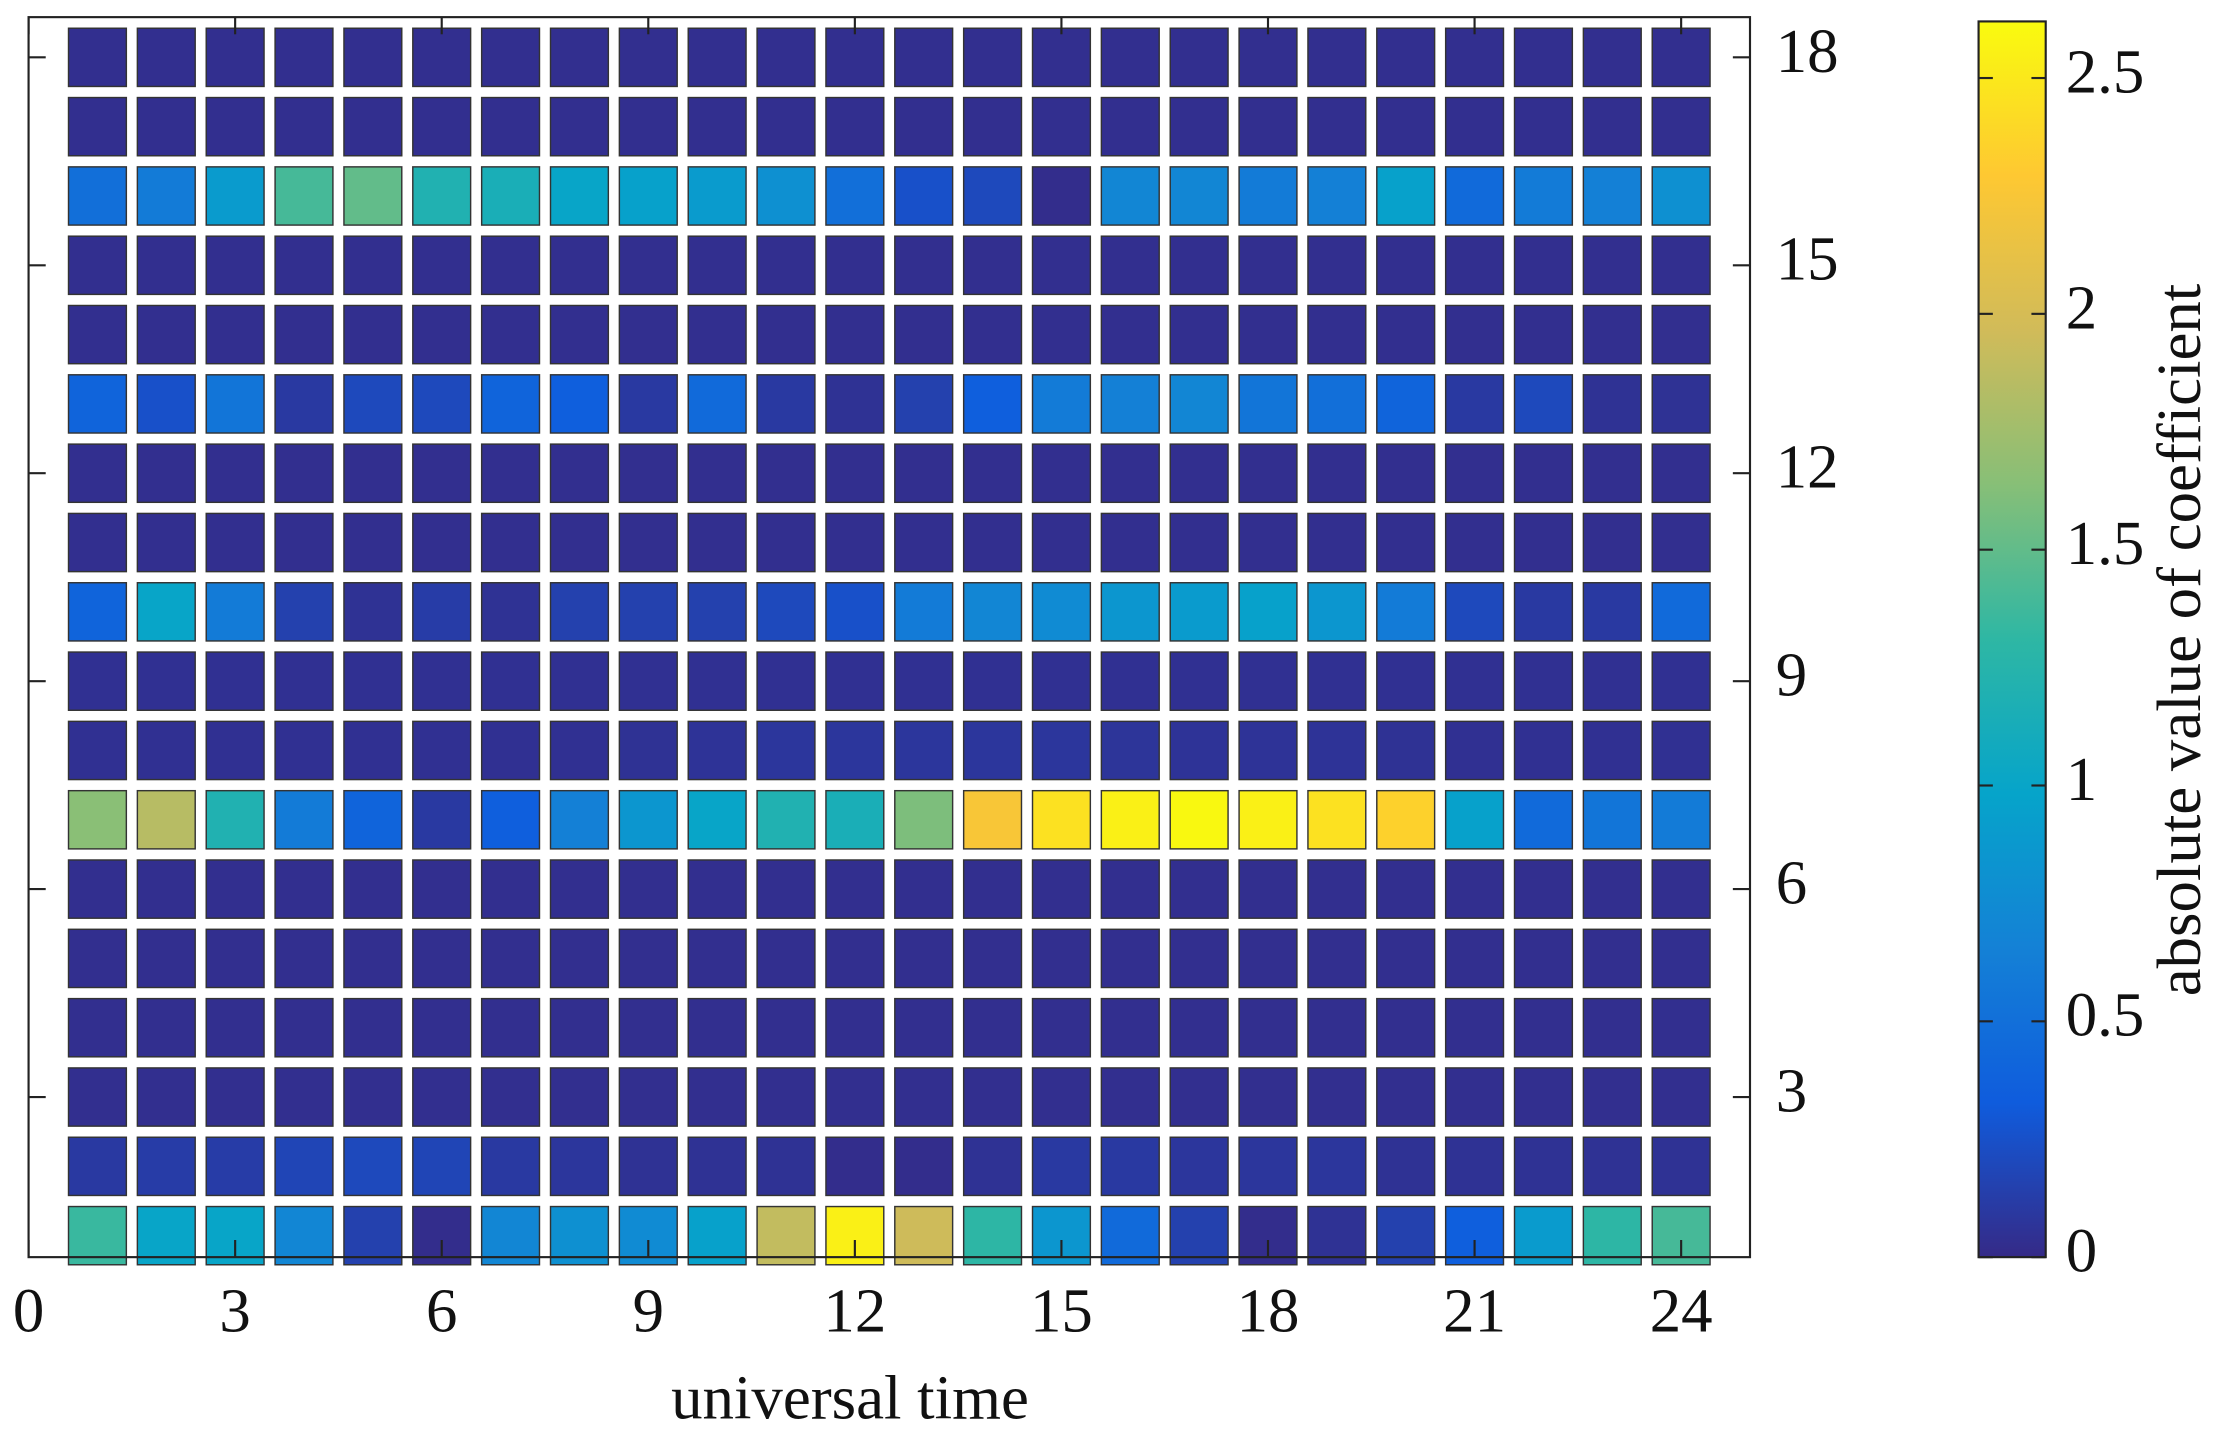 The width and height of the screenshot is (2240, 1446). What do you see at coordinates (1807, 51) in the screenshot?
I see `y-tick-label: 18` at bounding box center [1807, 51].